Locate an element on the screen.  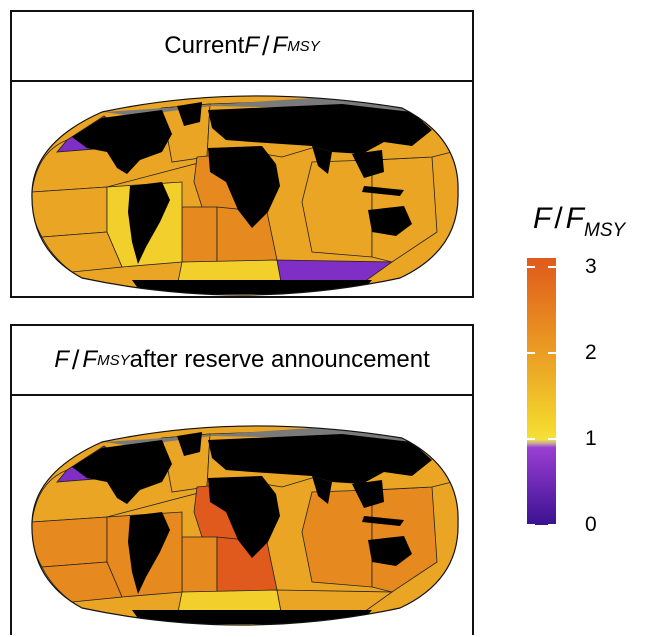
legend-colorbar is located at coordinates (541, 391).